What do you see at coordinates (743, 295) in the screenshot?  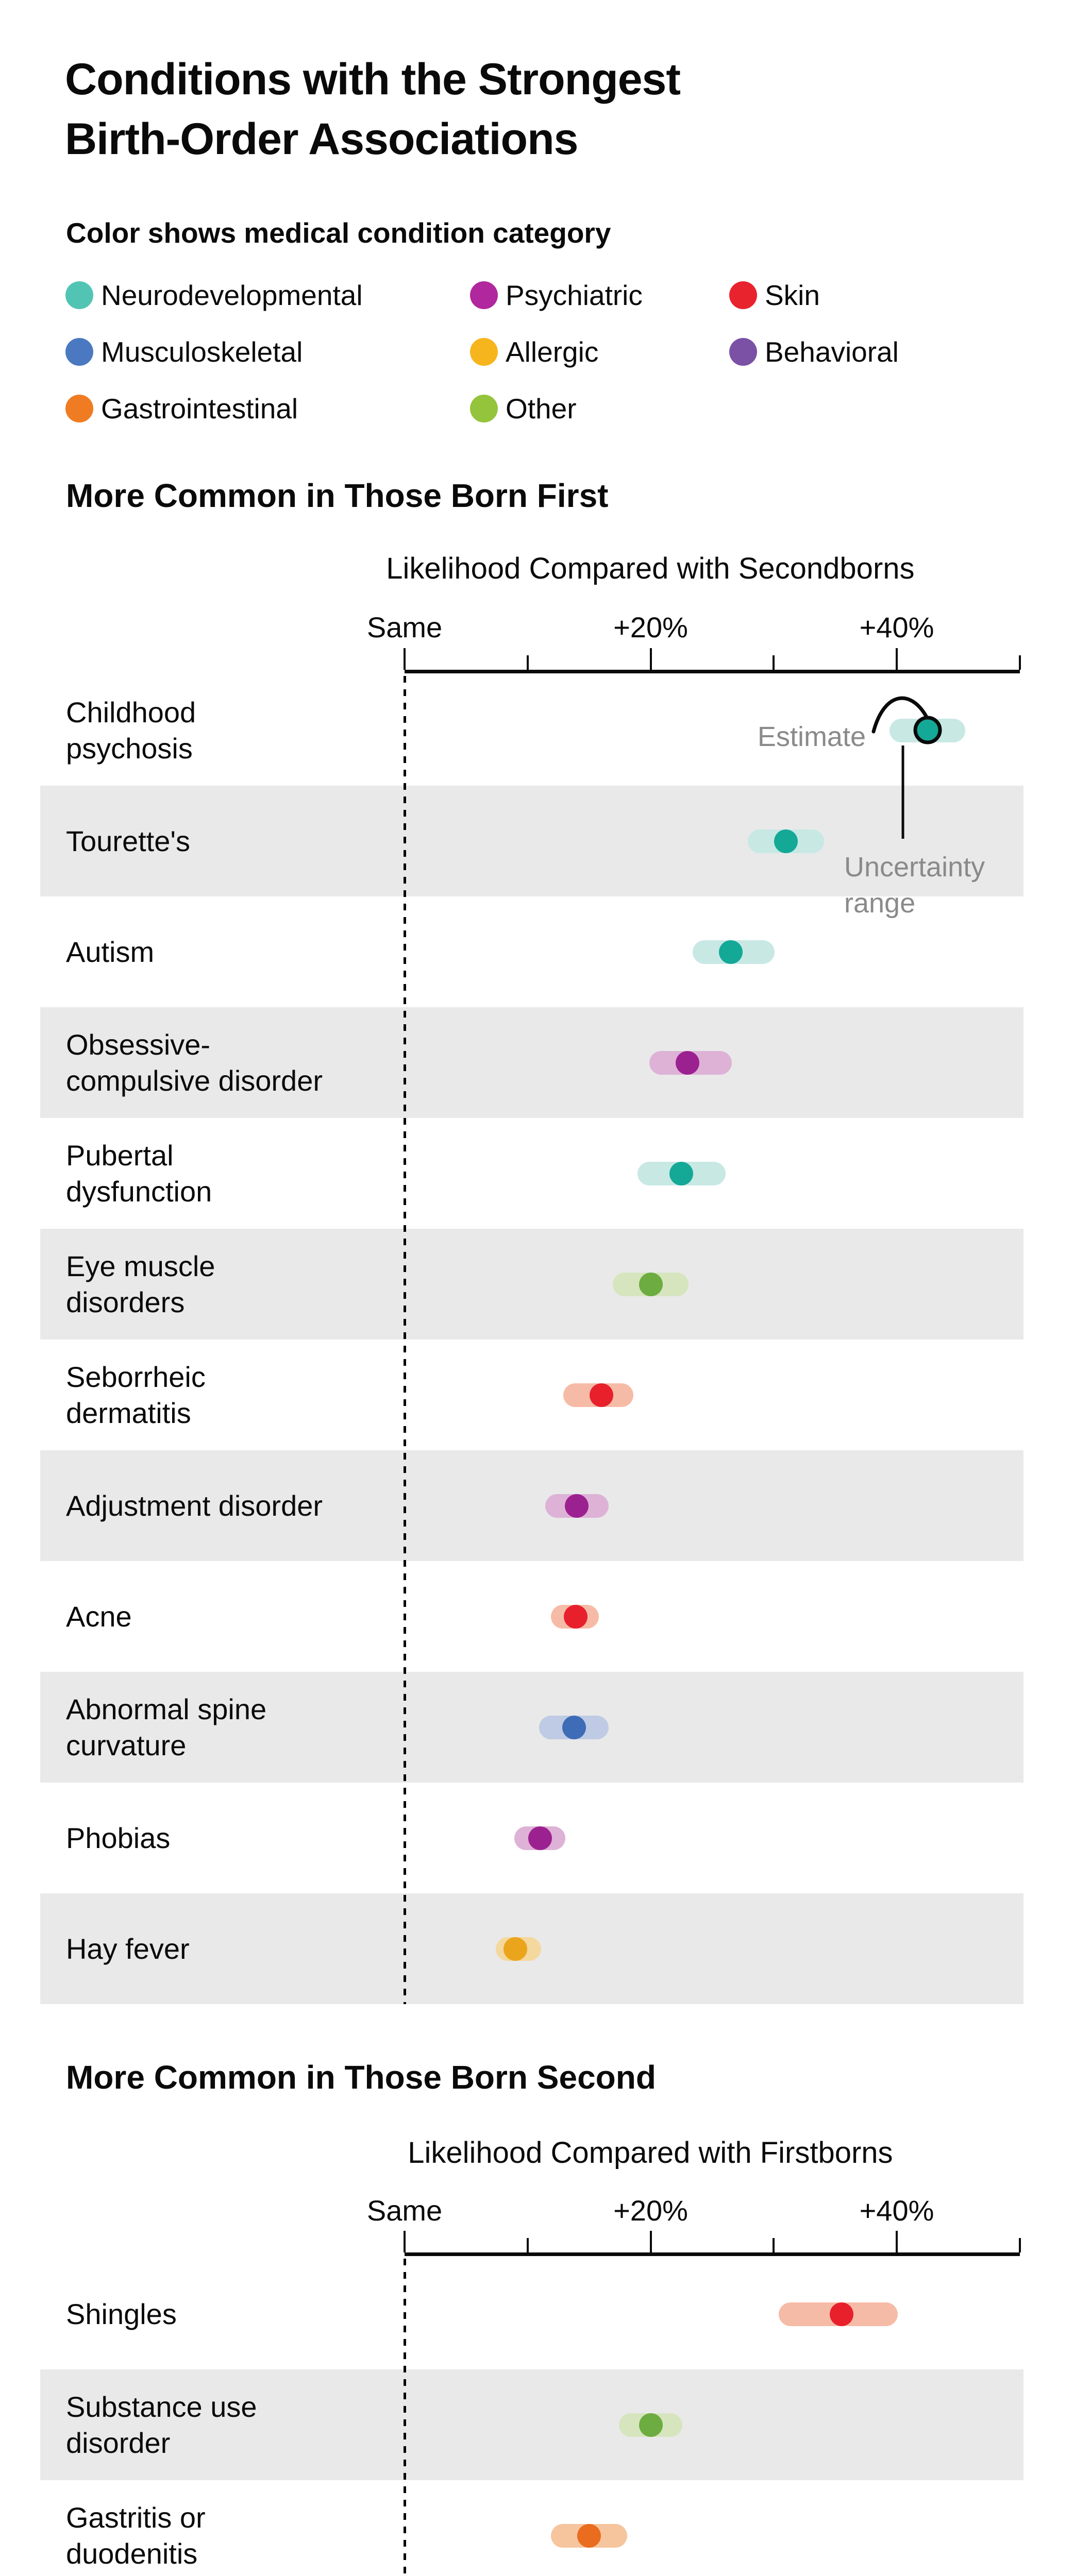 I see `skin-legend-dot-icon` at bounding box center [743, 295].